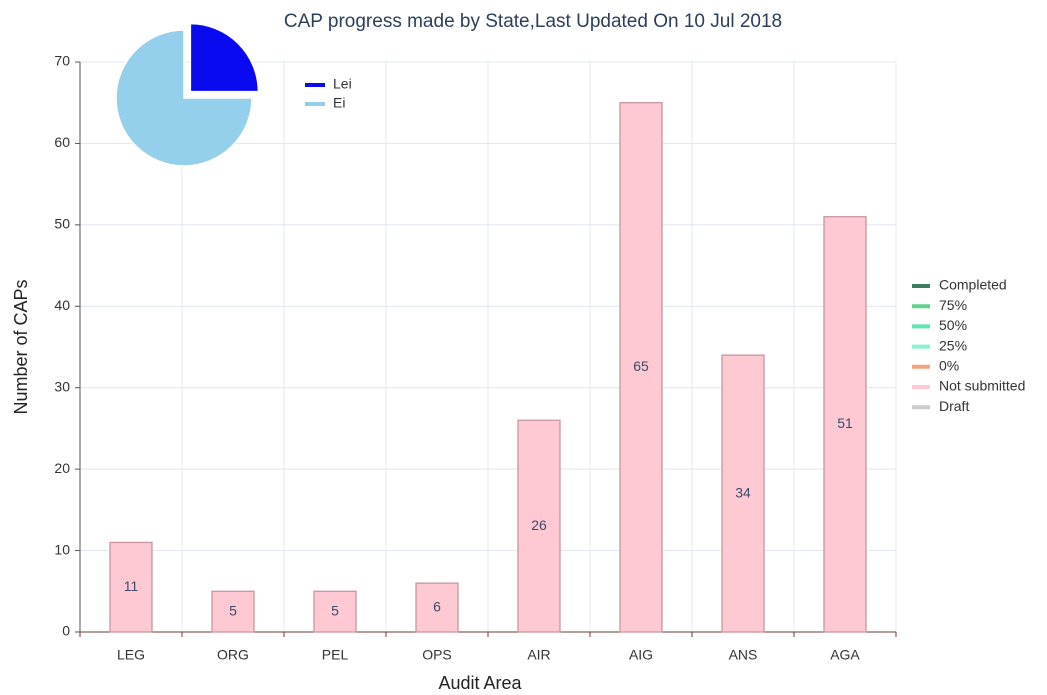 This screenshot has height=695, width=1047. I want to click on legend-label: Not submitted, so click(982, 386).